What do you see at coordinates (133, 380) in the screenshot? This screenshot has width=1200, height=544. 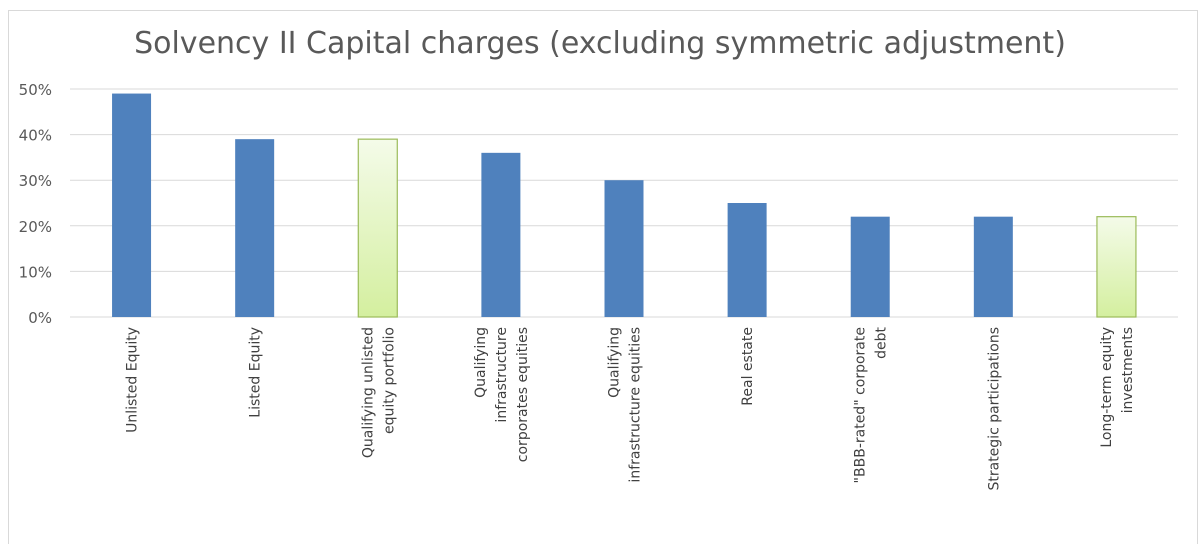 I see `x-tick-label: Unlisted Equity` at bounding box center [133, 380].